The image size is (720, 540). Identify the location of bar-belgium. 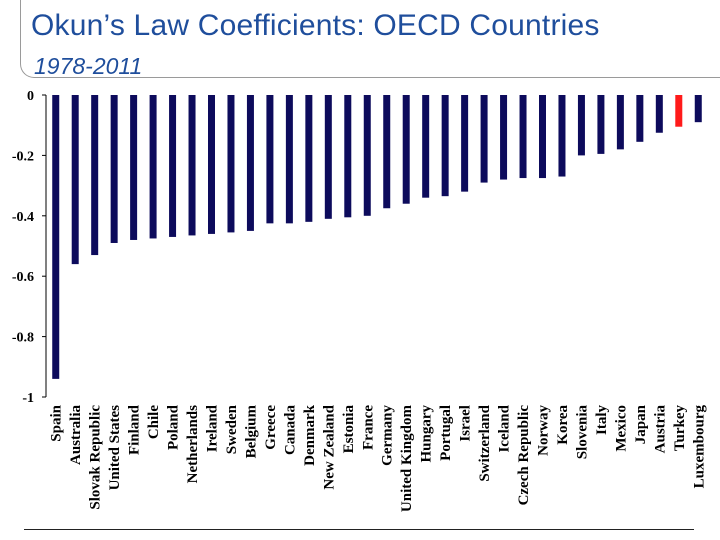
(250, 163).